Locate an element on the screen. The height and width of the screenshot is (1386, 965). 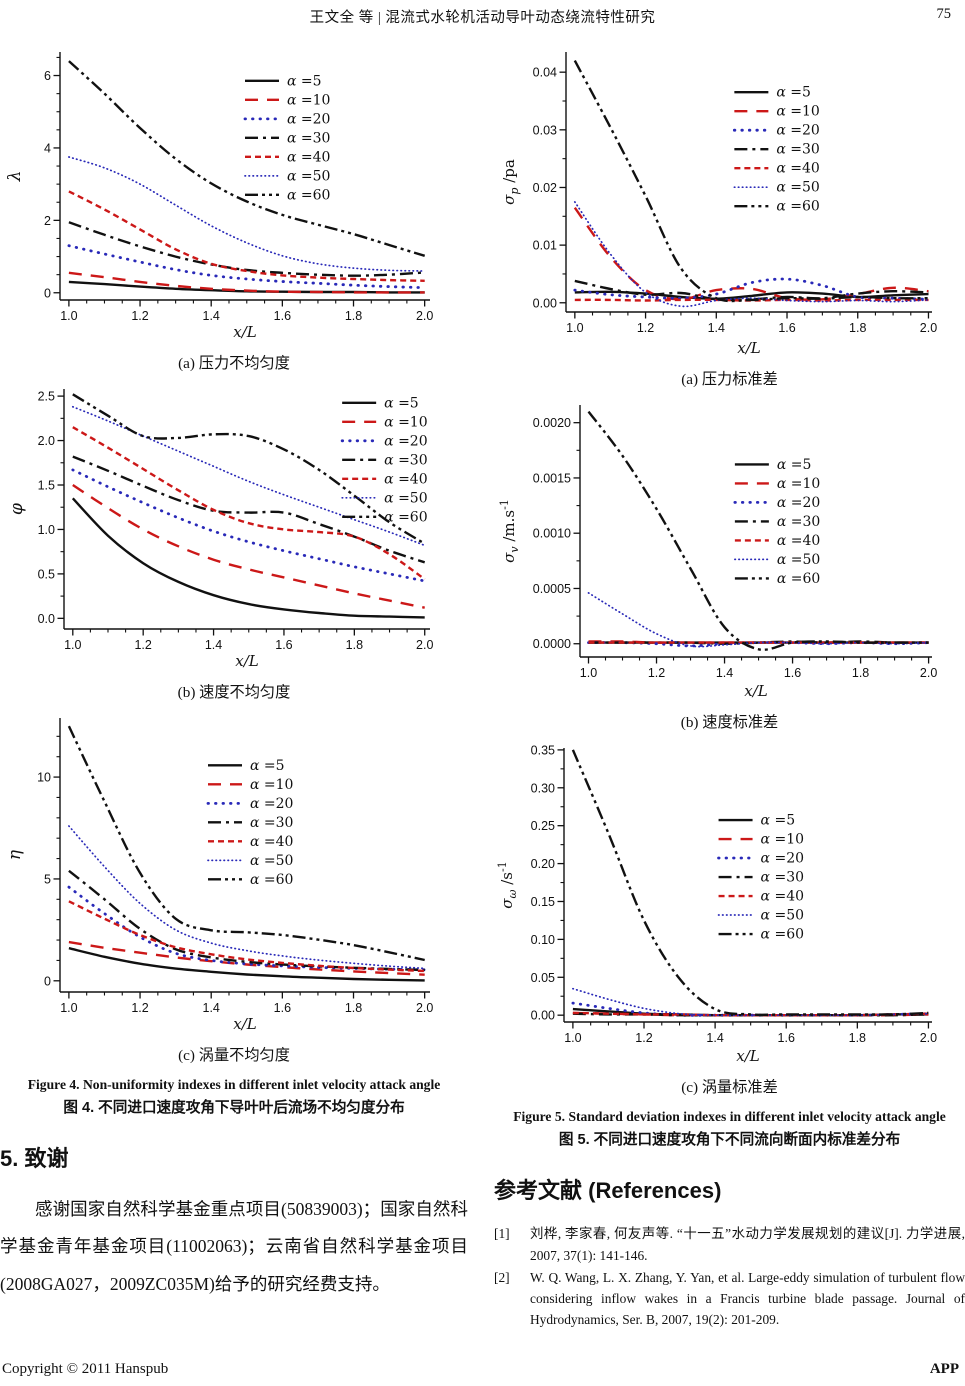
copyright-notice: Copyright © 2011 Hanspub is located at coordinates (85, 1369).